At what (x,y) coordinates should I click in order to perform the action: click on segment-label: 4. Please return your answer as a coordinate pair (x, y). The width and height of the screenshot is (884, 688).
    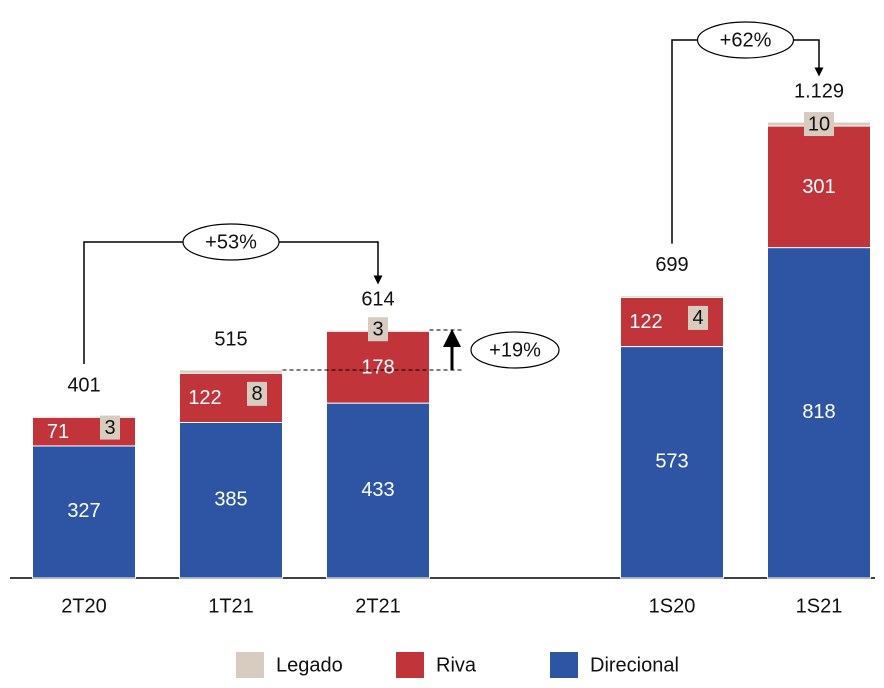
    Looking at the image, I should click on (697, 318).